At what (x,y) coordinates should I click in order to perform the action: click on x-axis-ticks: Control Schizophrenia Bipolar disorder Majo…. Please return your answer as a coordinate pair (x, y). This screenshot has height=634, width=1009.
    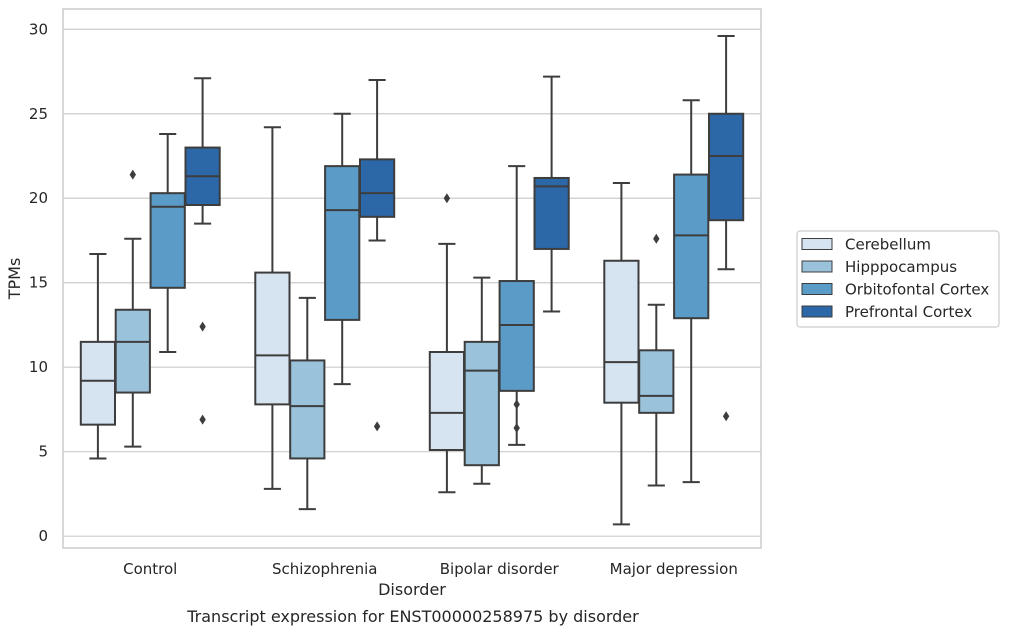
    Looking at the image, I should click on (430, 569).